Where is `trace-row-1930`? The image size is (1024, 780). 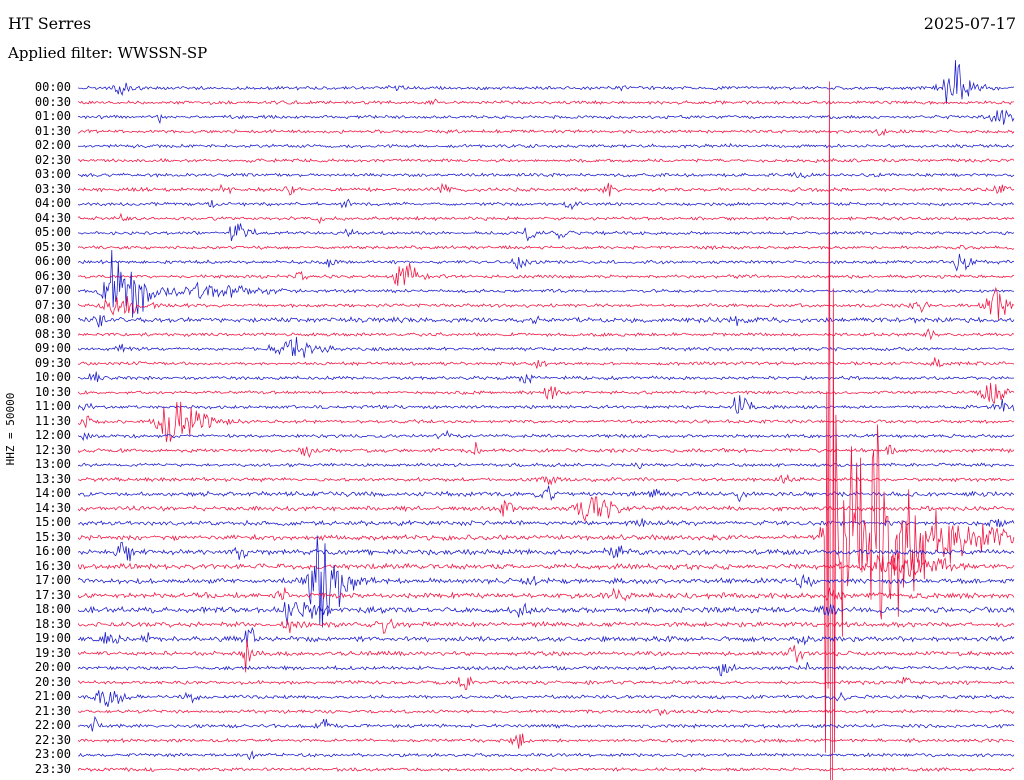
trace-row-1930 is located at coordinates (546, 656).